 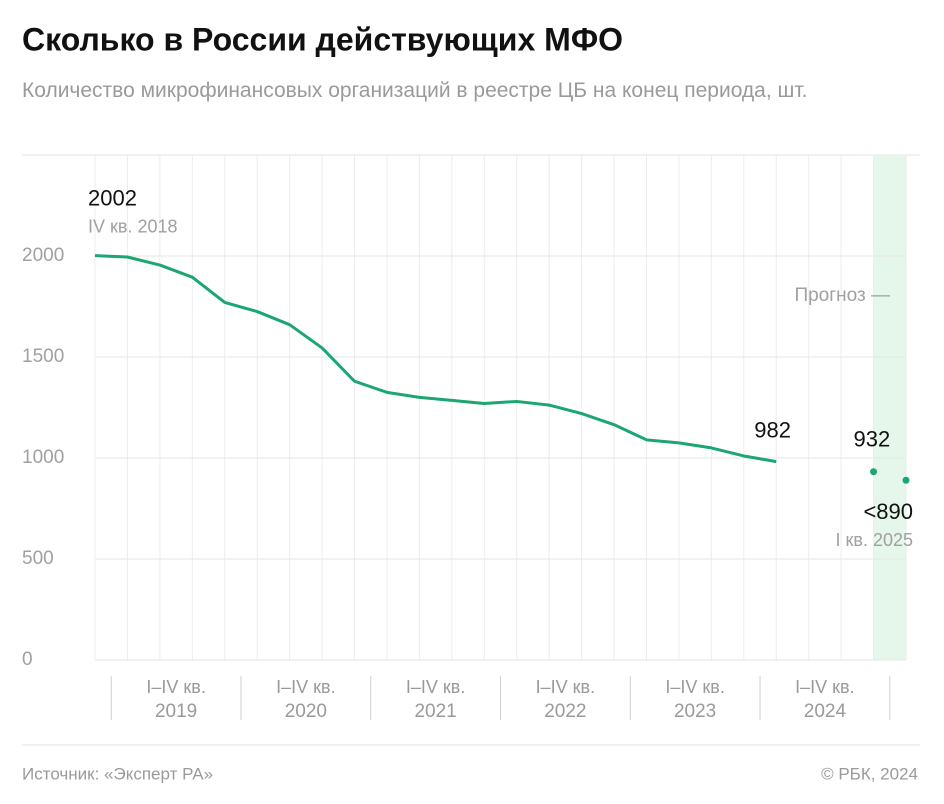 What do you see at coordinates (874, 540) in the screenshot?
I see `annotation: I кв. 2025` at bounding box center [874, 540].